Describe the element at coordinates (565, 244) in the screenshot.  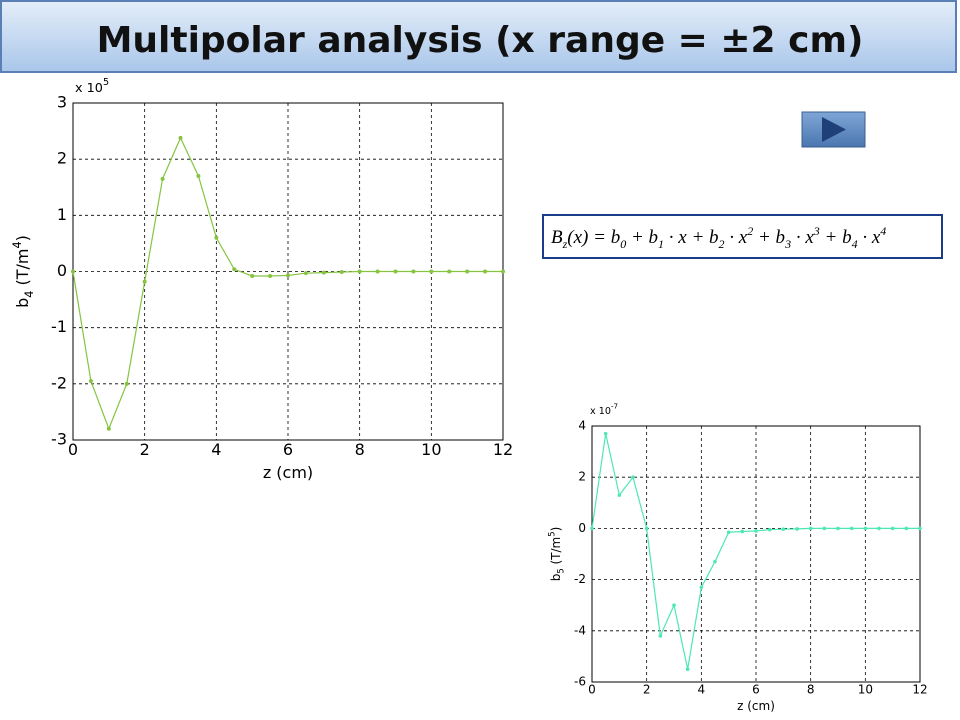
I see `text-part: z` at that location.